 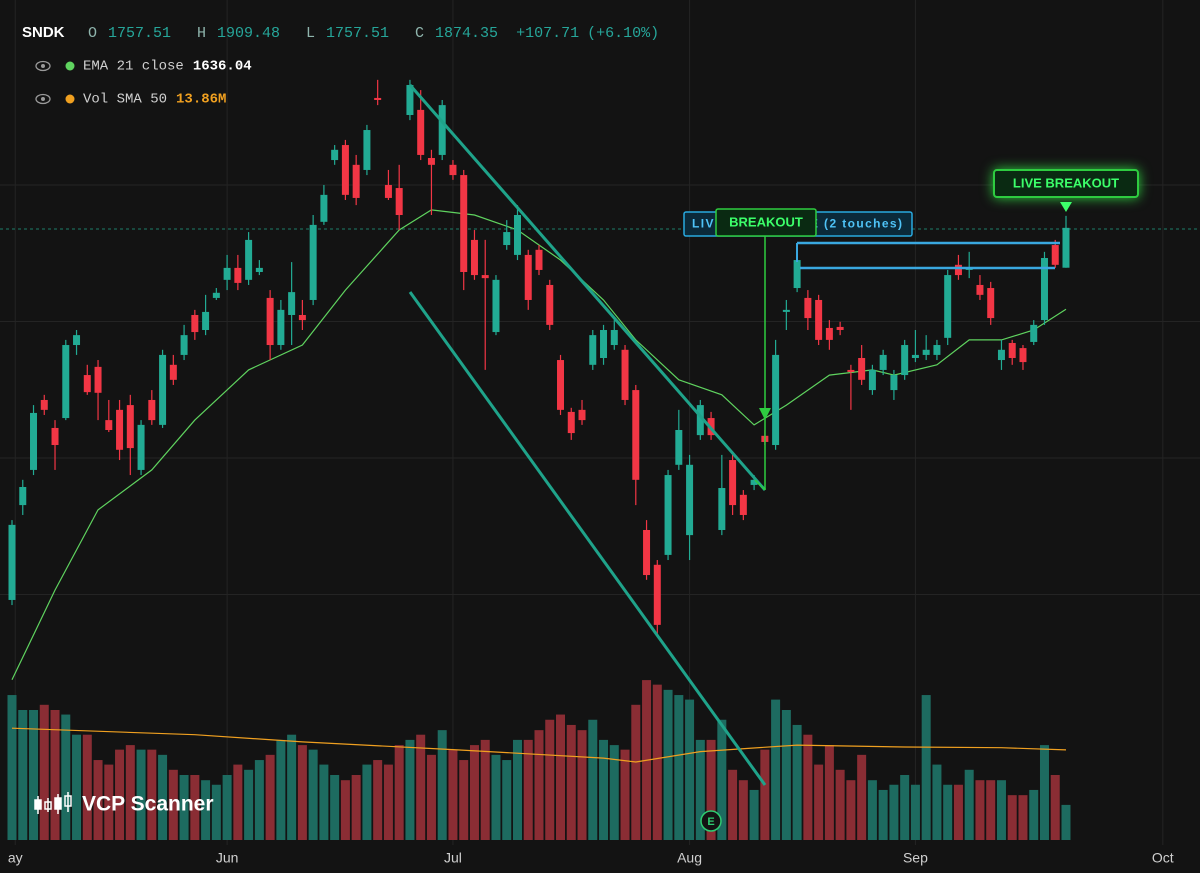 What do you see at coordinates (711, 821) in the screenshot?
I see `earnings-marker` at bounding box center [711, 821].